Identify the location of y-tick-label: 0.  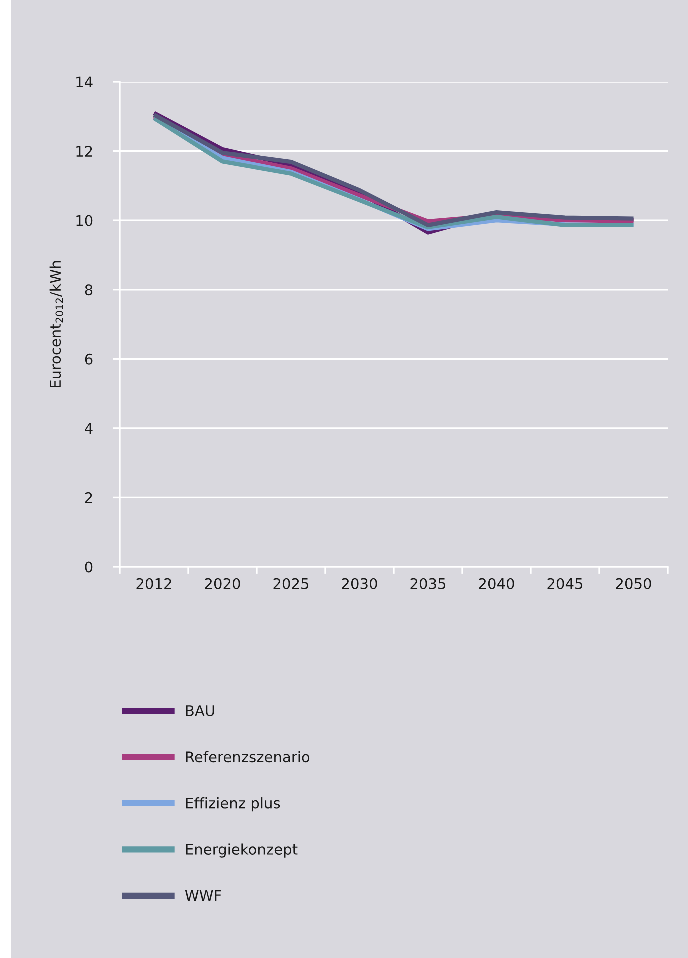
(89, 567).